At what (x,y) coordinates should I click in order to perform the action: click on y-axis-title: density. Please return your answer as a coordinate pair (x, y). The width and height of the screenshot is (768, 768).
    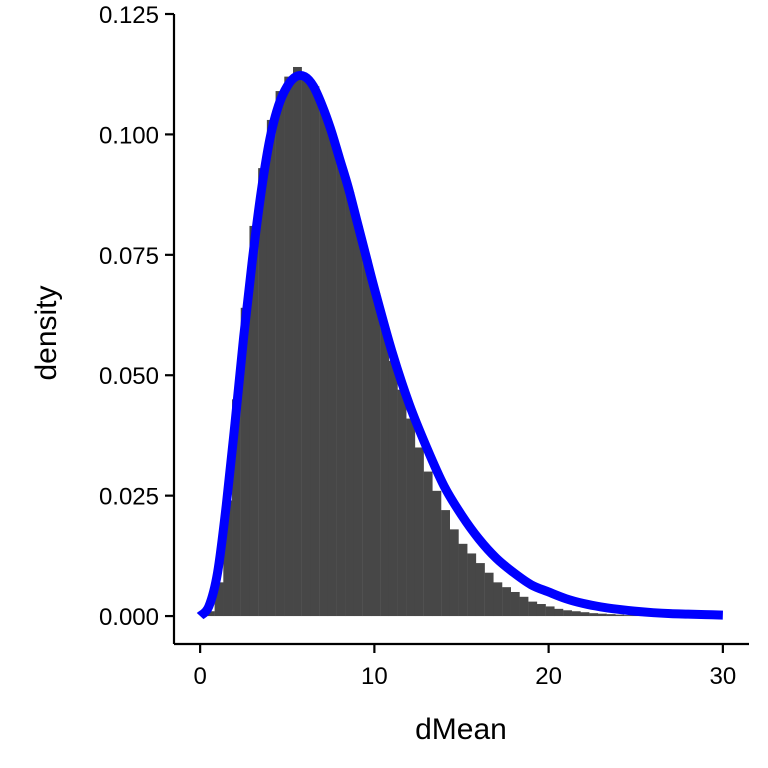
    Looking at the image, I should click on (46, 332).